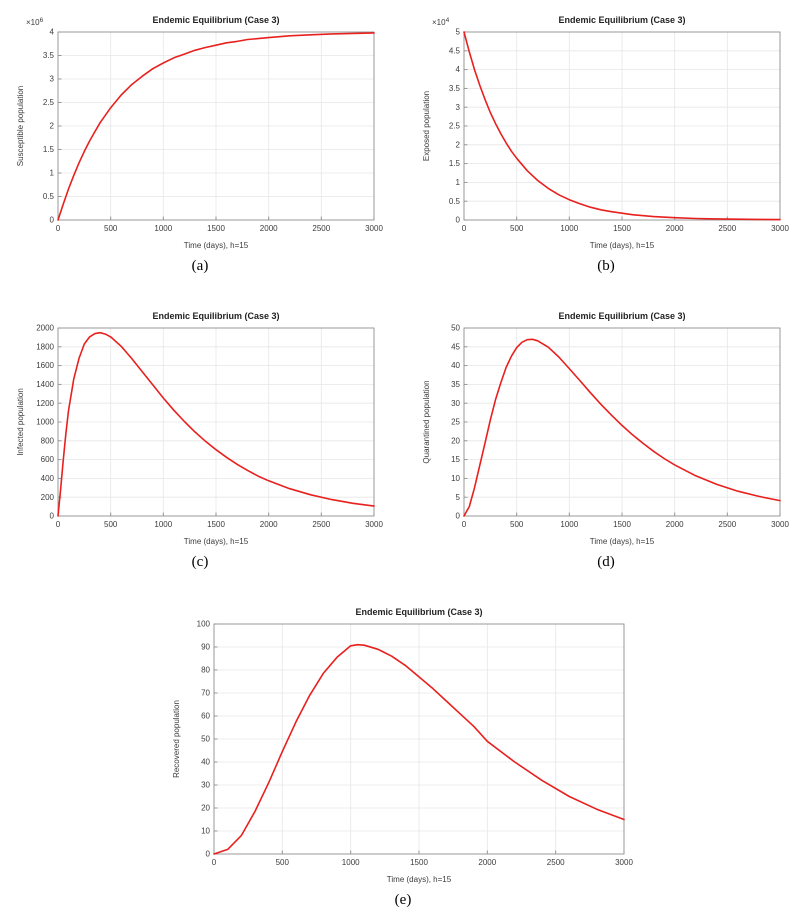  What do you see at coordinates (205, 647) in the screenshot?
I see `svg-text: 90` at bounding box center [205, 647].